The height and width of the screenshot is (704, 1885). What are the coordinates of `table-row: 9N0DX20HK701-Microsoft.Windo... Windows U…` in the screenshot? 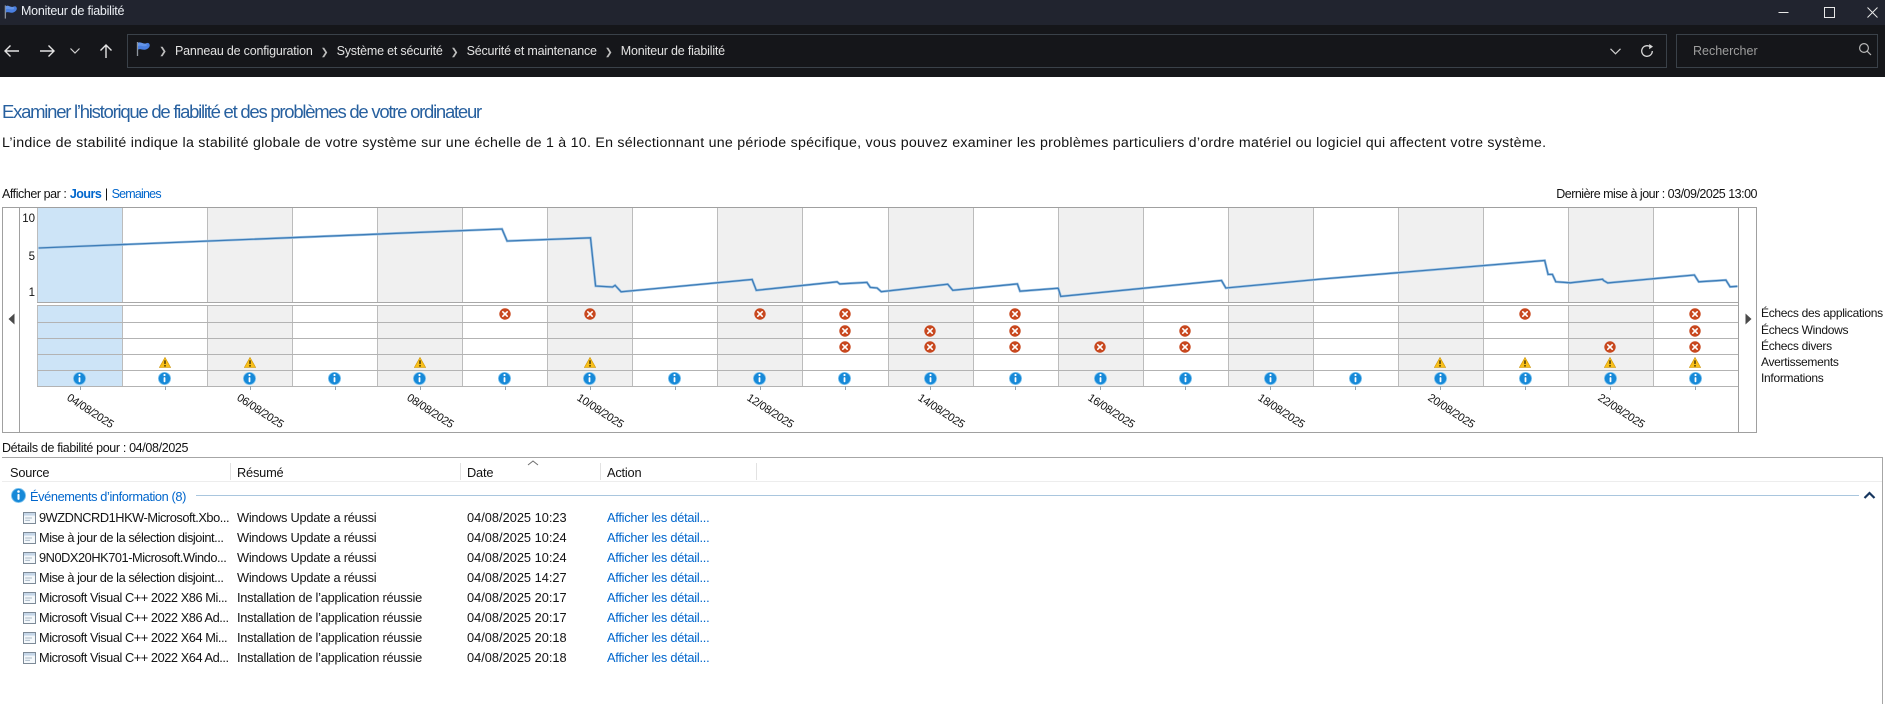 It's located at (942, 557).